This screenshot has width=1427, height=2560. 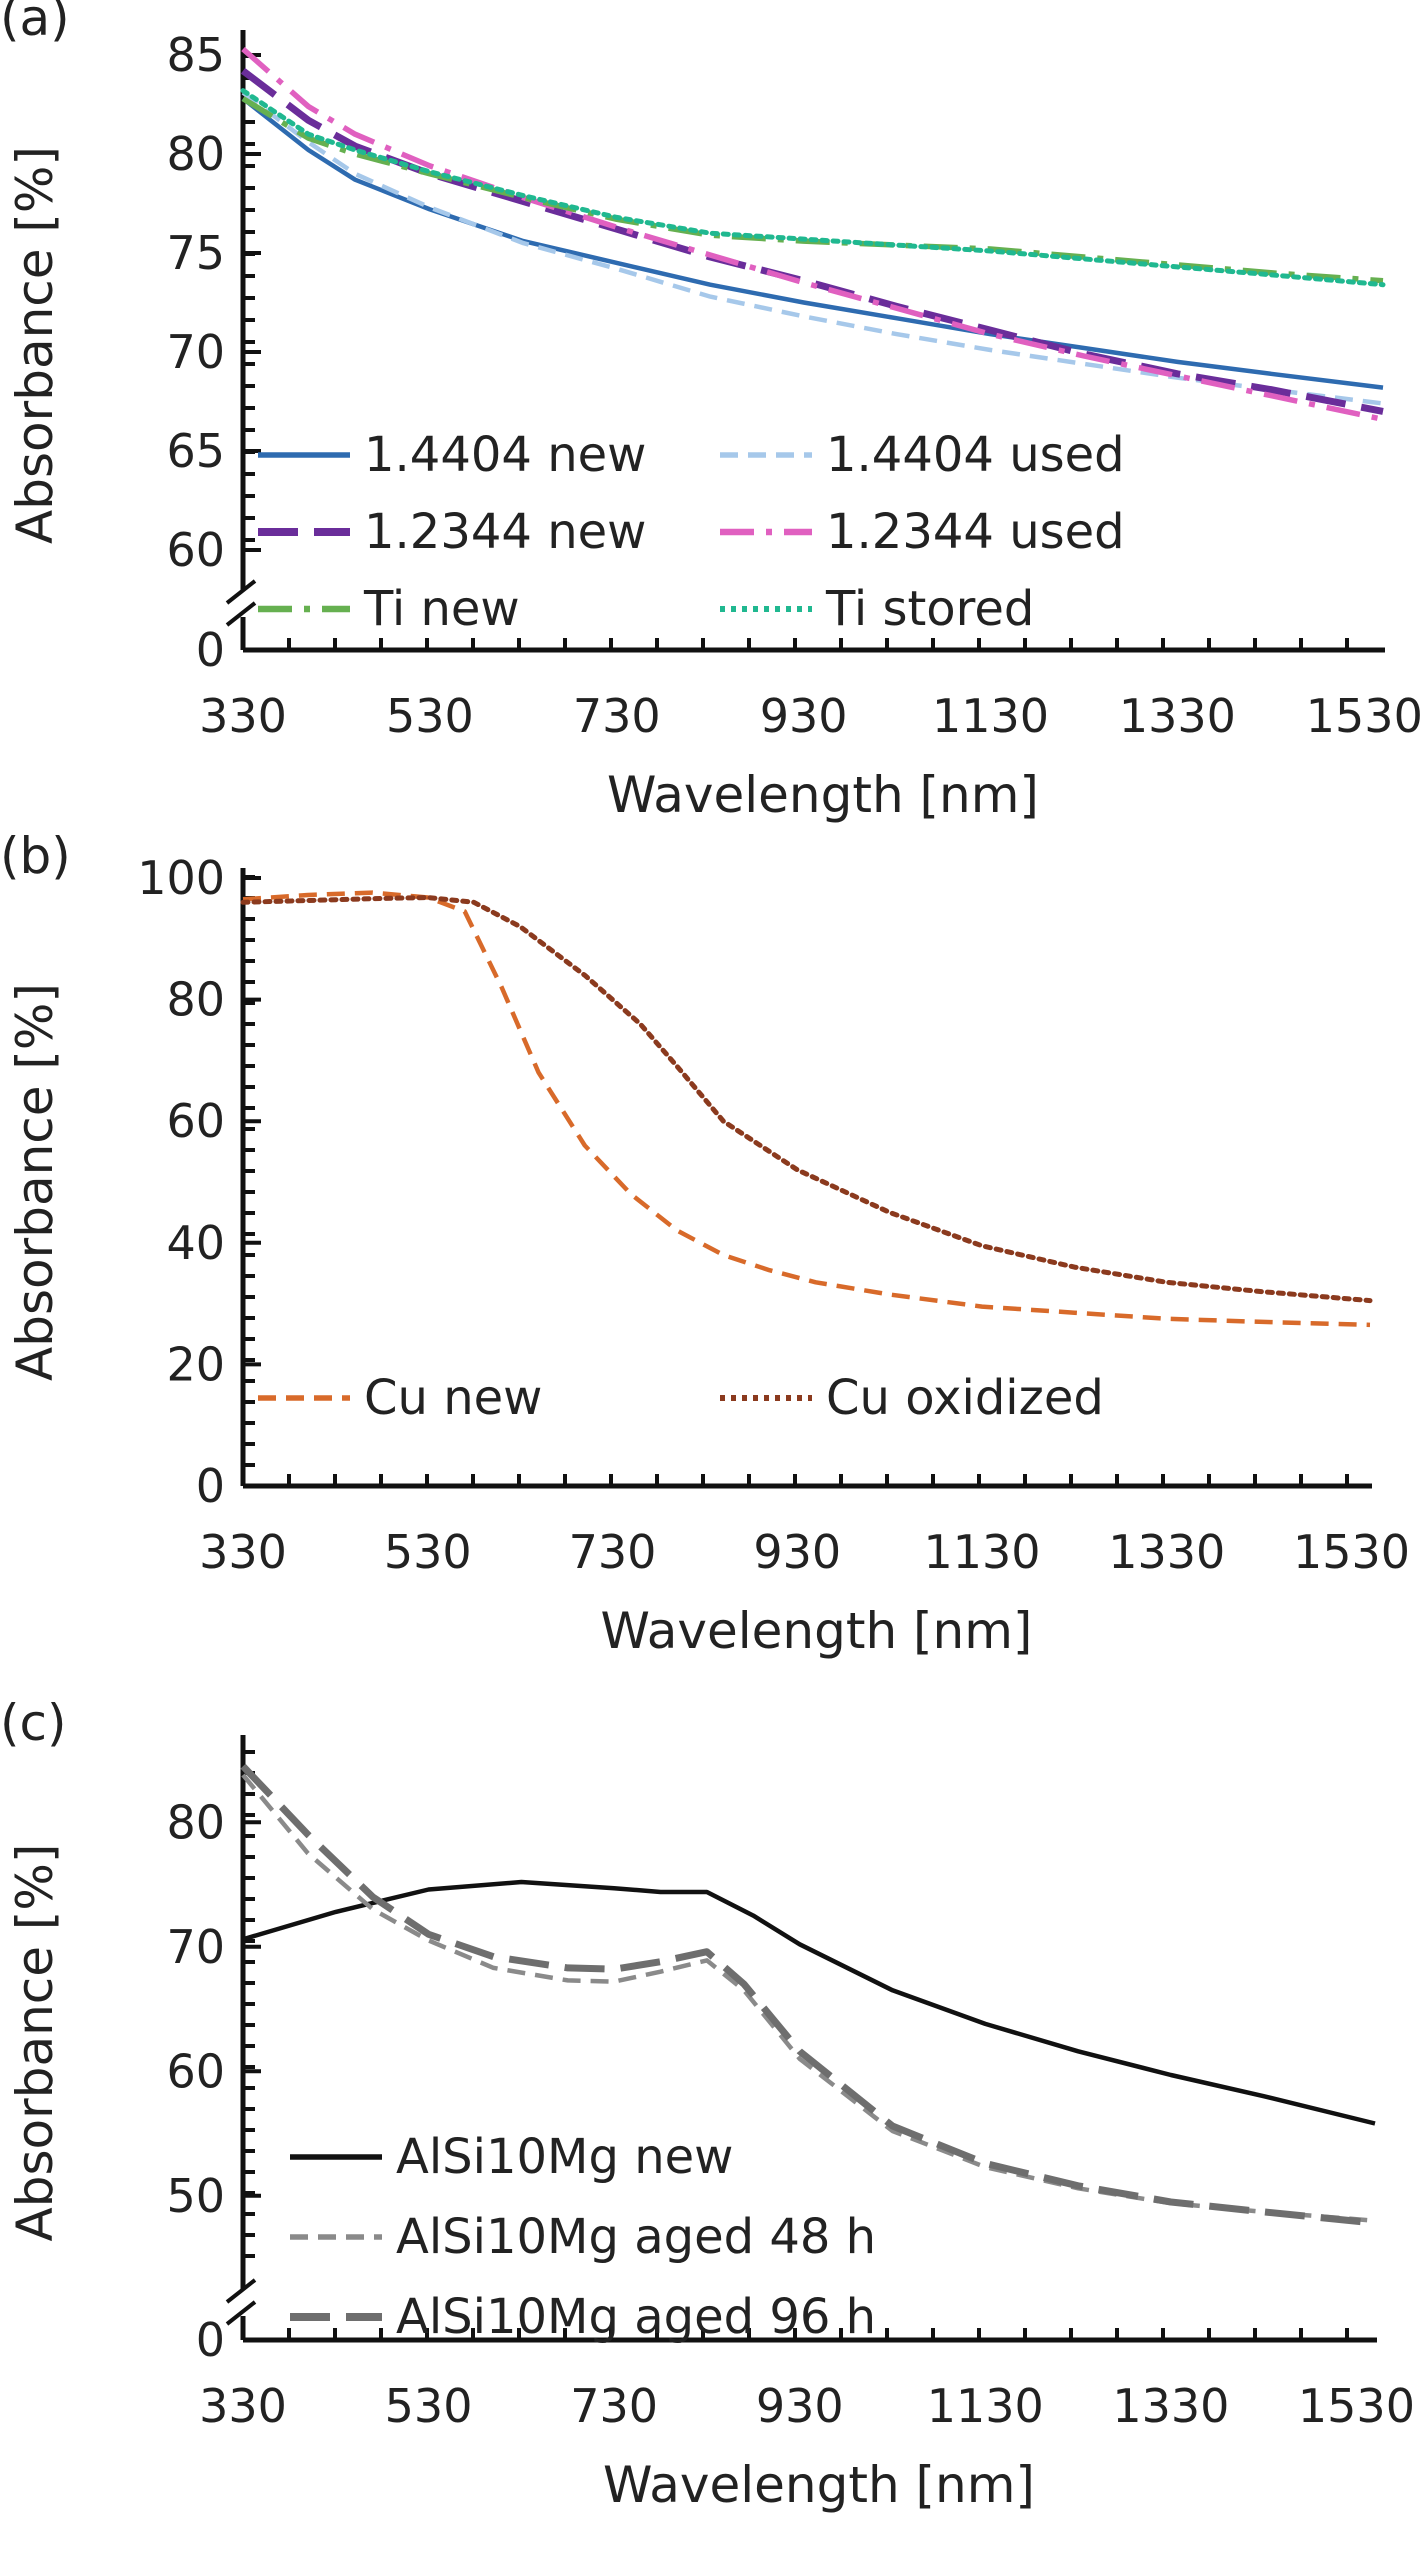 What do you see at coordinates (181, 878) in the screenshot?
I see `y-tick-label: 100` at bounding box center [181, 878].